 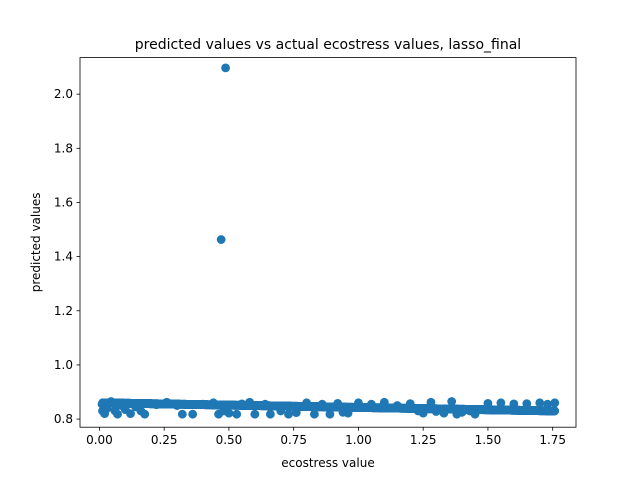 What do you see at coordinates (327, 463) in the screenshot?
I see `x-axis-label: ecostress value` at bounding box center [327, 463].